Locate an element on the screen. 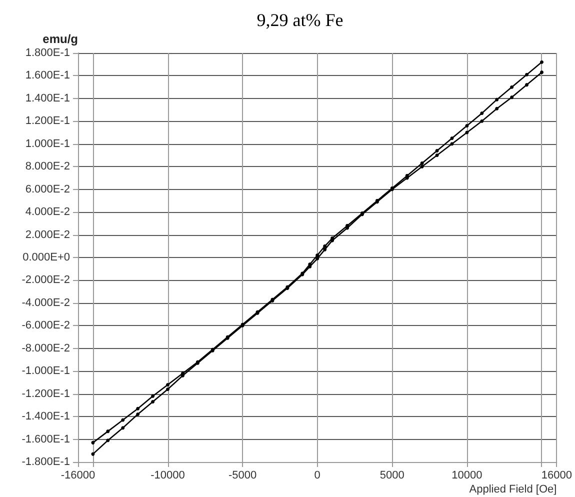 The width and height of the screenshot is (575, 497). x-tick-label: 5000 is located at coordinates (392, 476).